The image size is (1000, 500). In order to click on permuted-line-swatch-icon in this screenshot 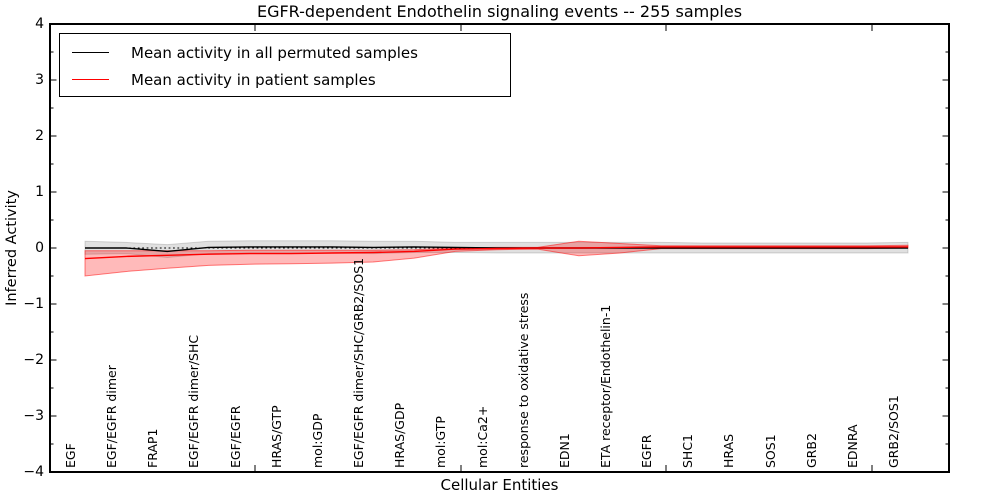, I will do `click(90, 52)`.